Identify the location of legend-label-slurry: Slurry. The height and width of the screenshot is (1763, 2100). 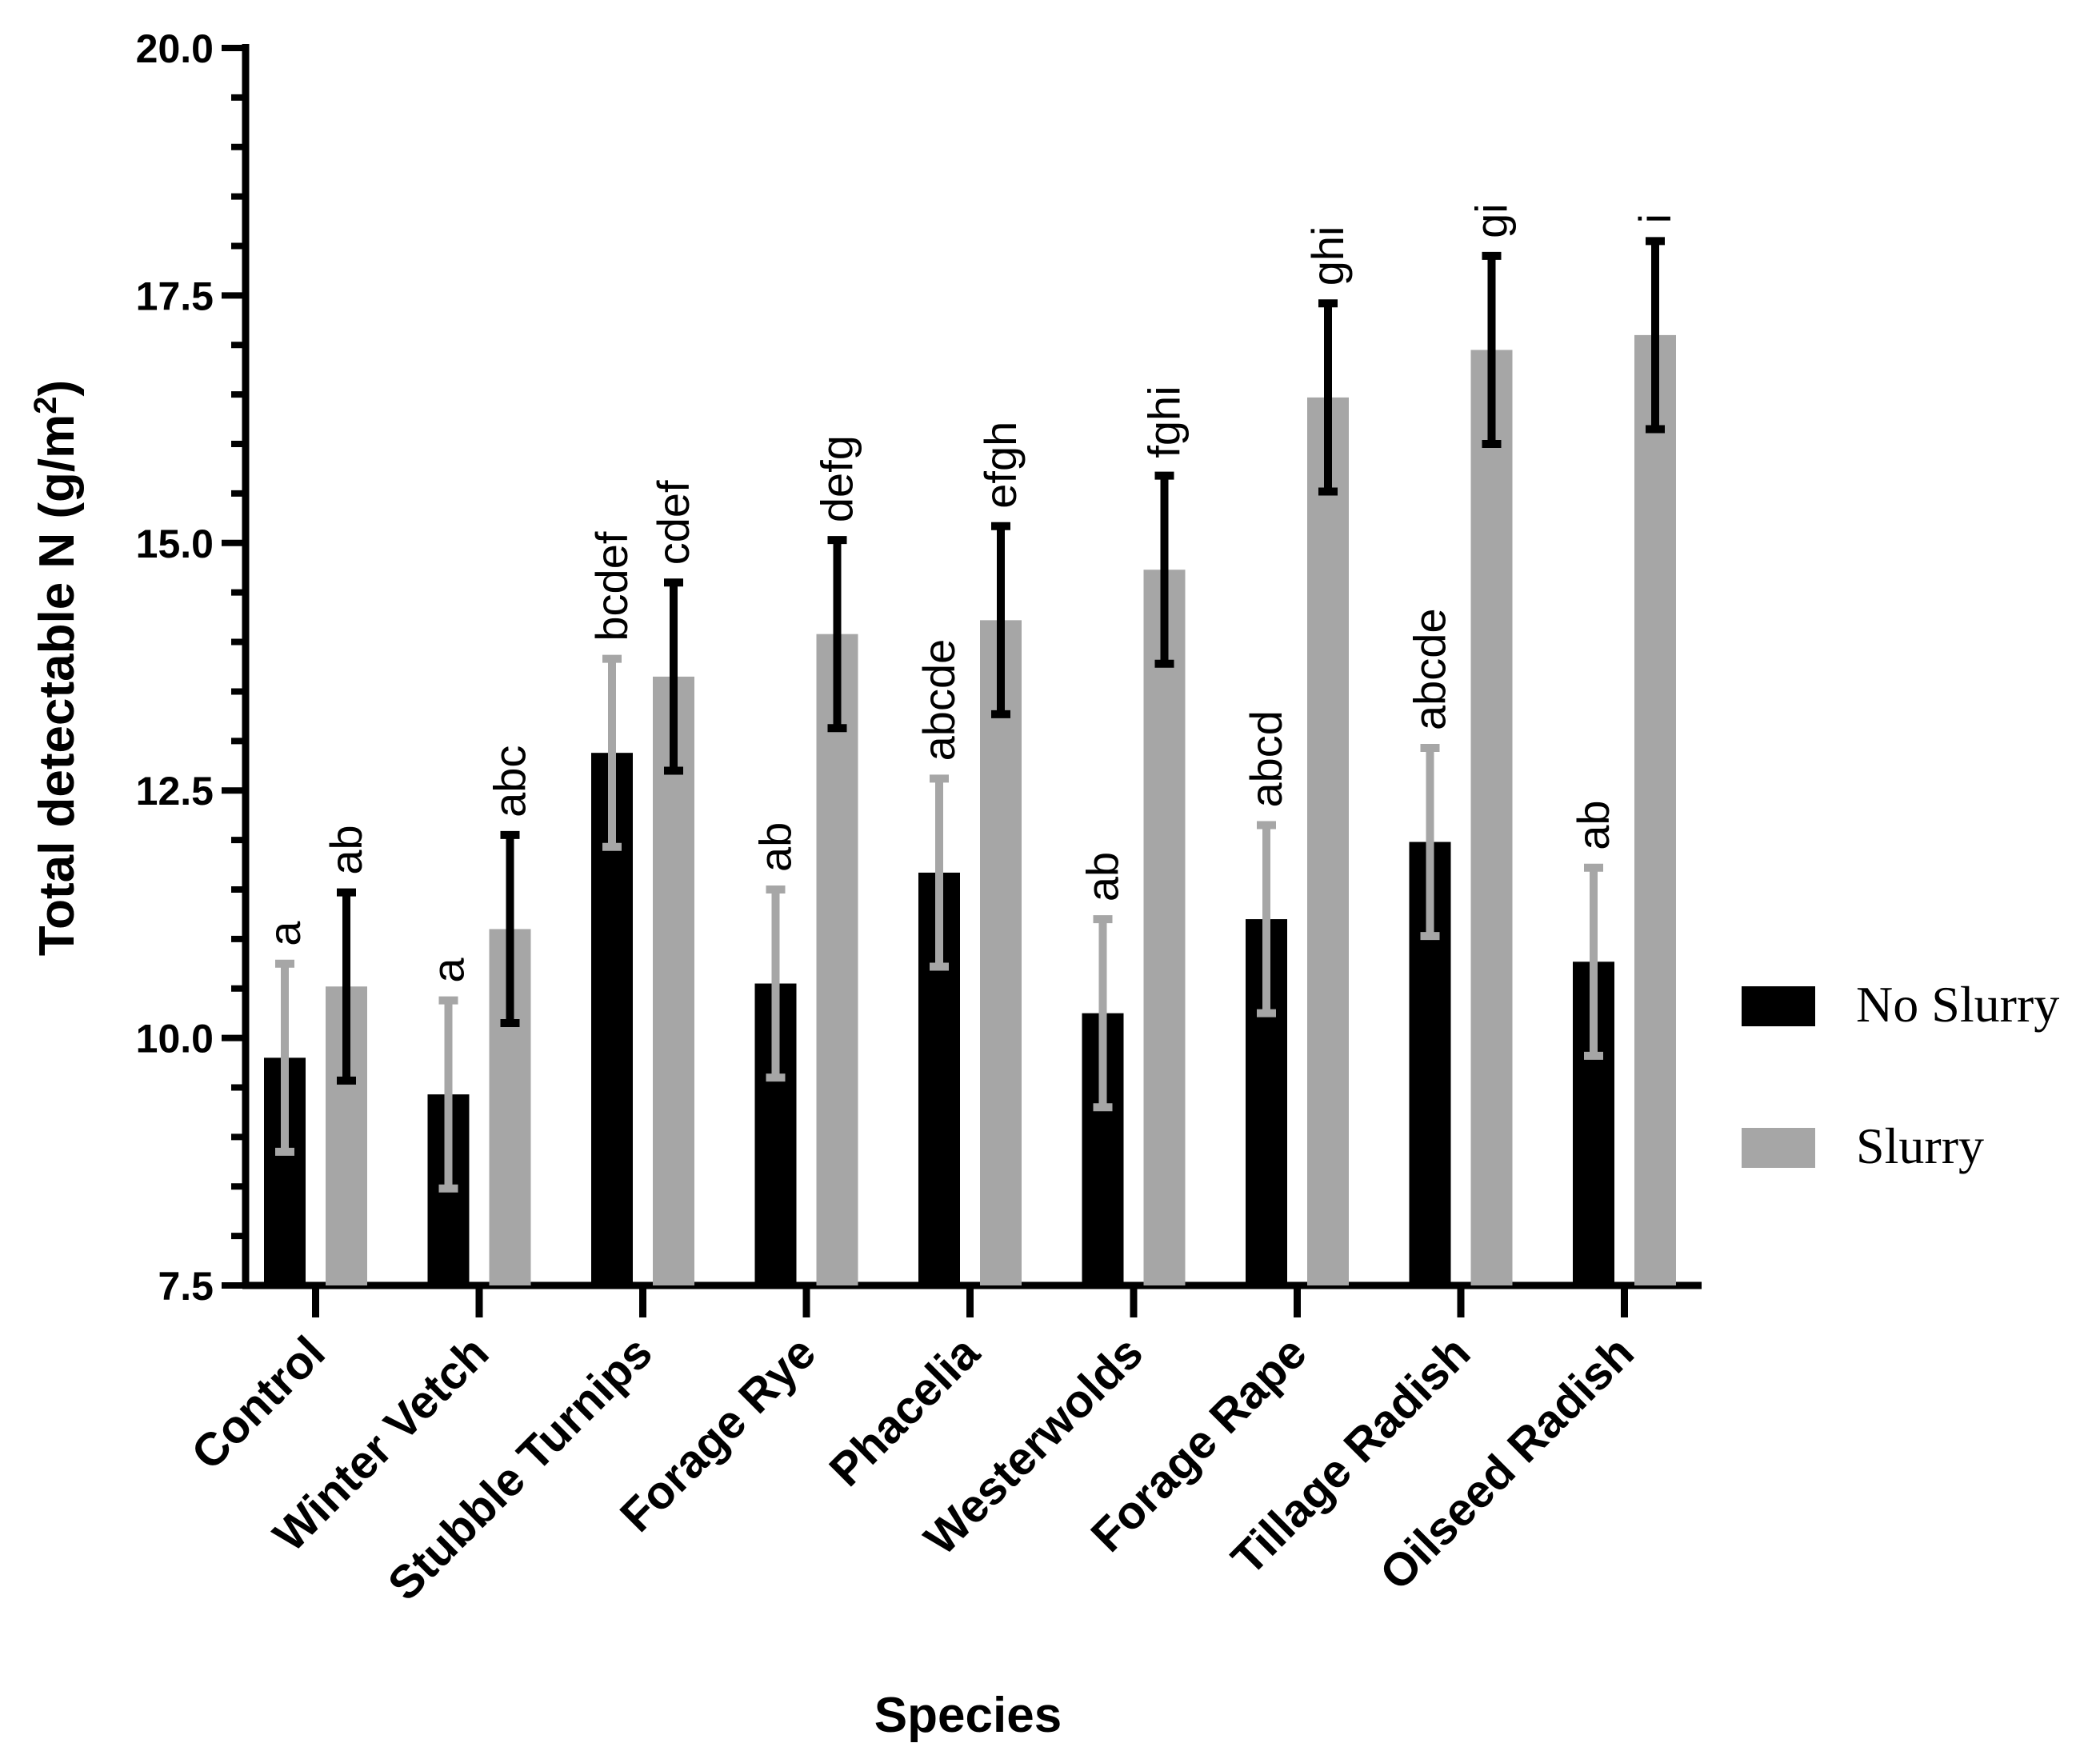
(1920, 1145).